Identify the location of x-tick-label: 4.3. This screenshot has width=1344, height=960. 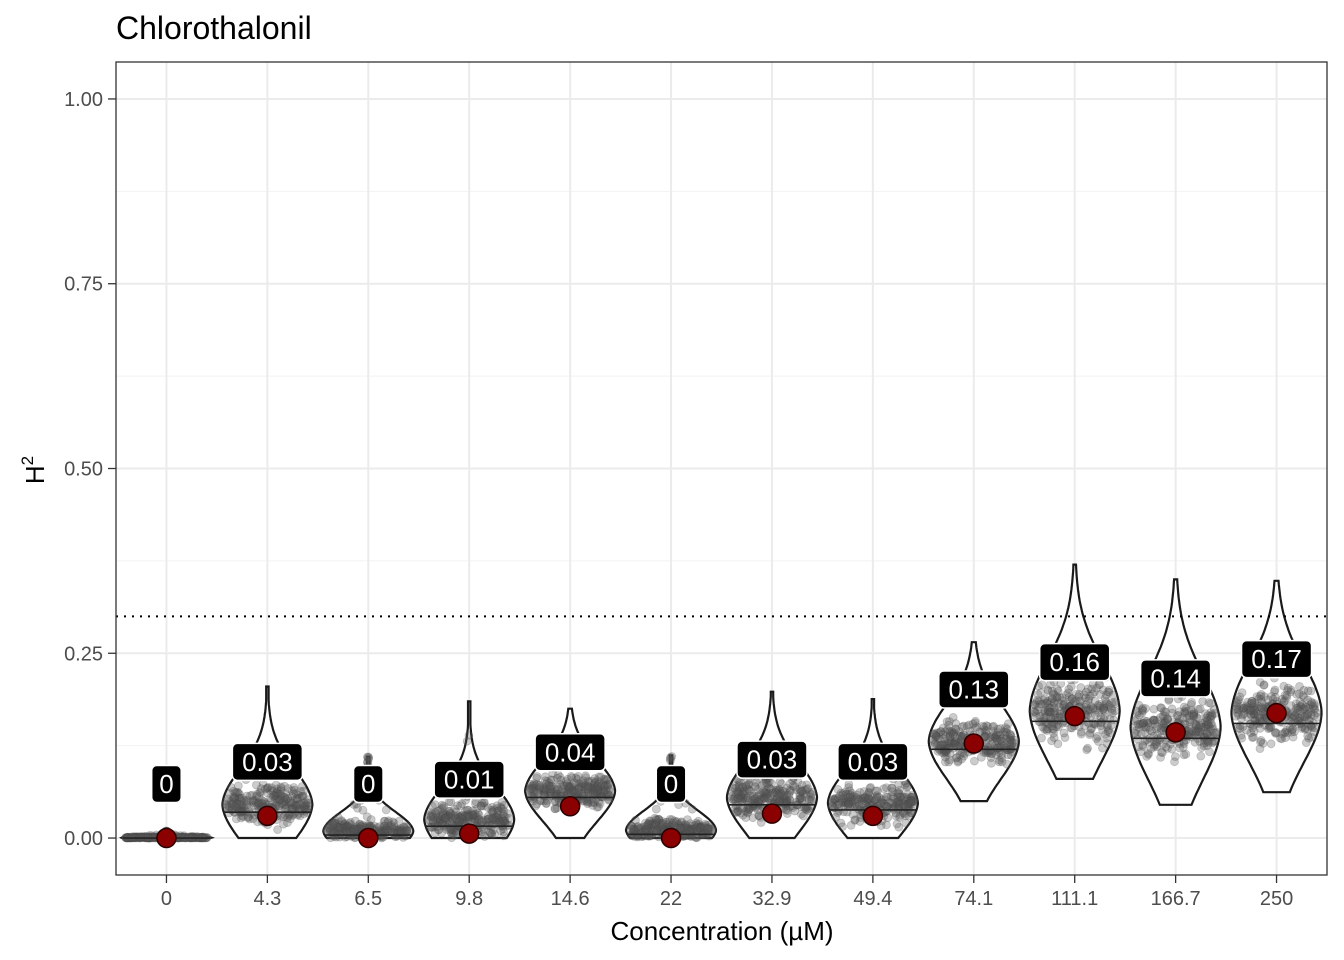
(267, 899).